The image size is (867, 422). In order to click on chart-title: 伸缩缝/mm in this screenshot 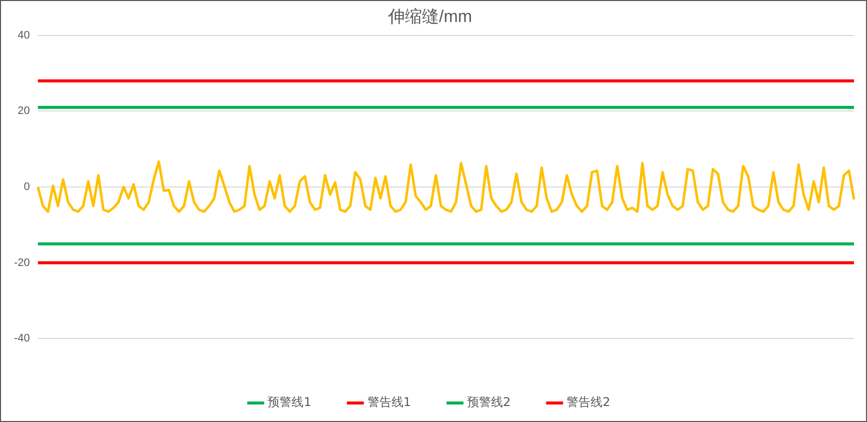, I will do `click(429, 16)`.